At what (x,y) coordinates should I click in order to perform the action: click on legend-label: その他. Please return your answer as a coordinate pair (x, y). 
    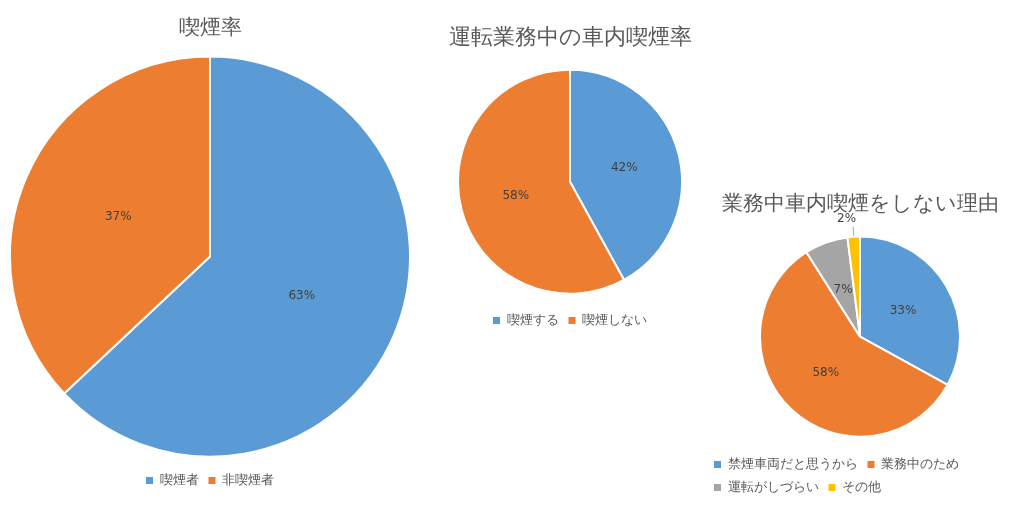
    Looking at the image, I should click on (861, 486).